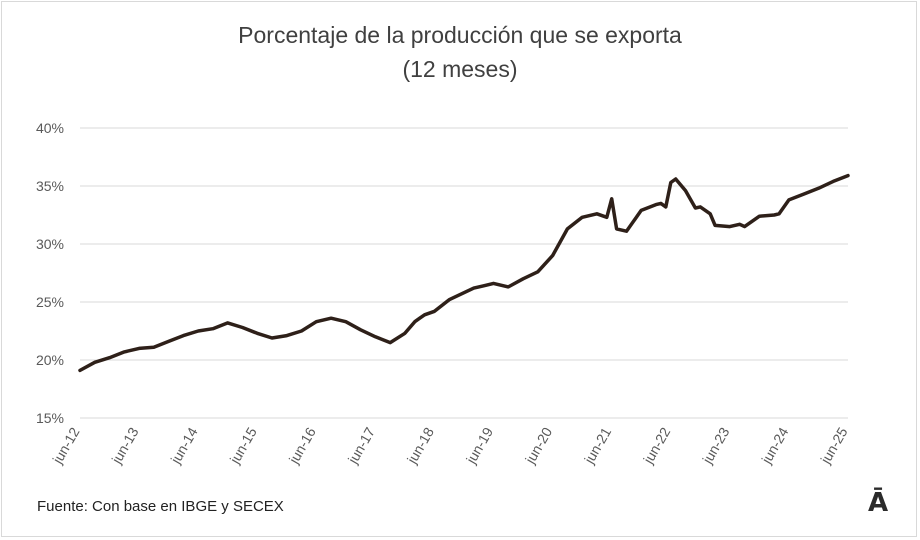  Describe the element at coordinates (50, 418) in the screenshot. I see `y-tick-label: 15%` at that location.